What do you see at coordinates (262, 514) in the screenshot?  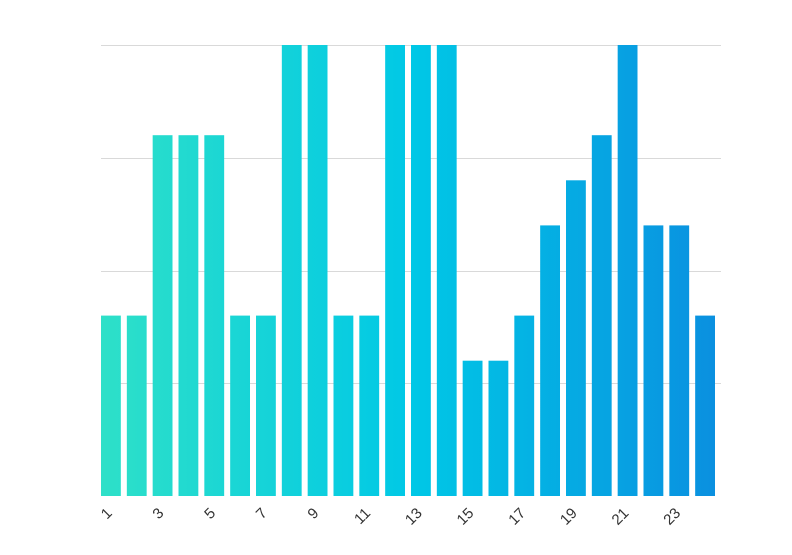 I see `x-tick-label-7: 7` at bounding box center [262, 514].